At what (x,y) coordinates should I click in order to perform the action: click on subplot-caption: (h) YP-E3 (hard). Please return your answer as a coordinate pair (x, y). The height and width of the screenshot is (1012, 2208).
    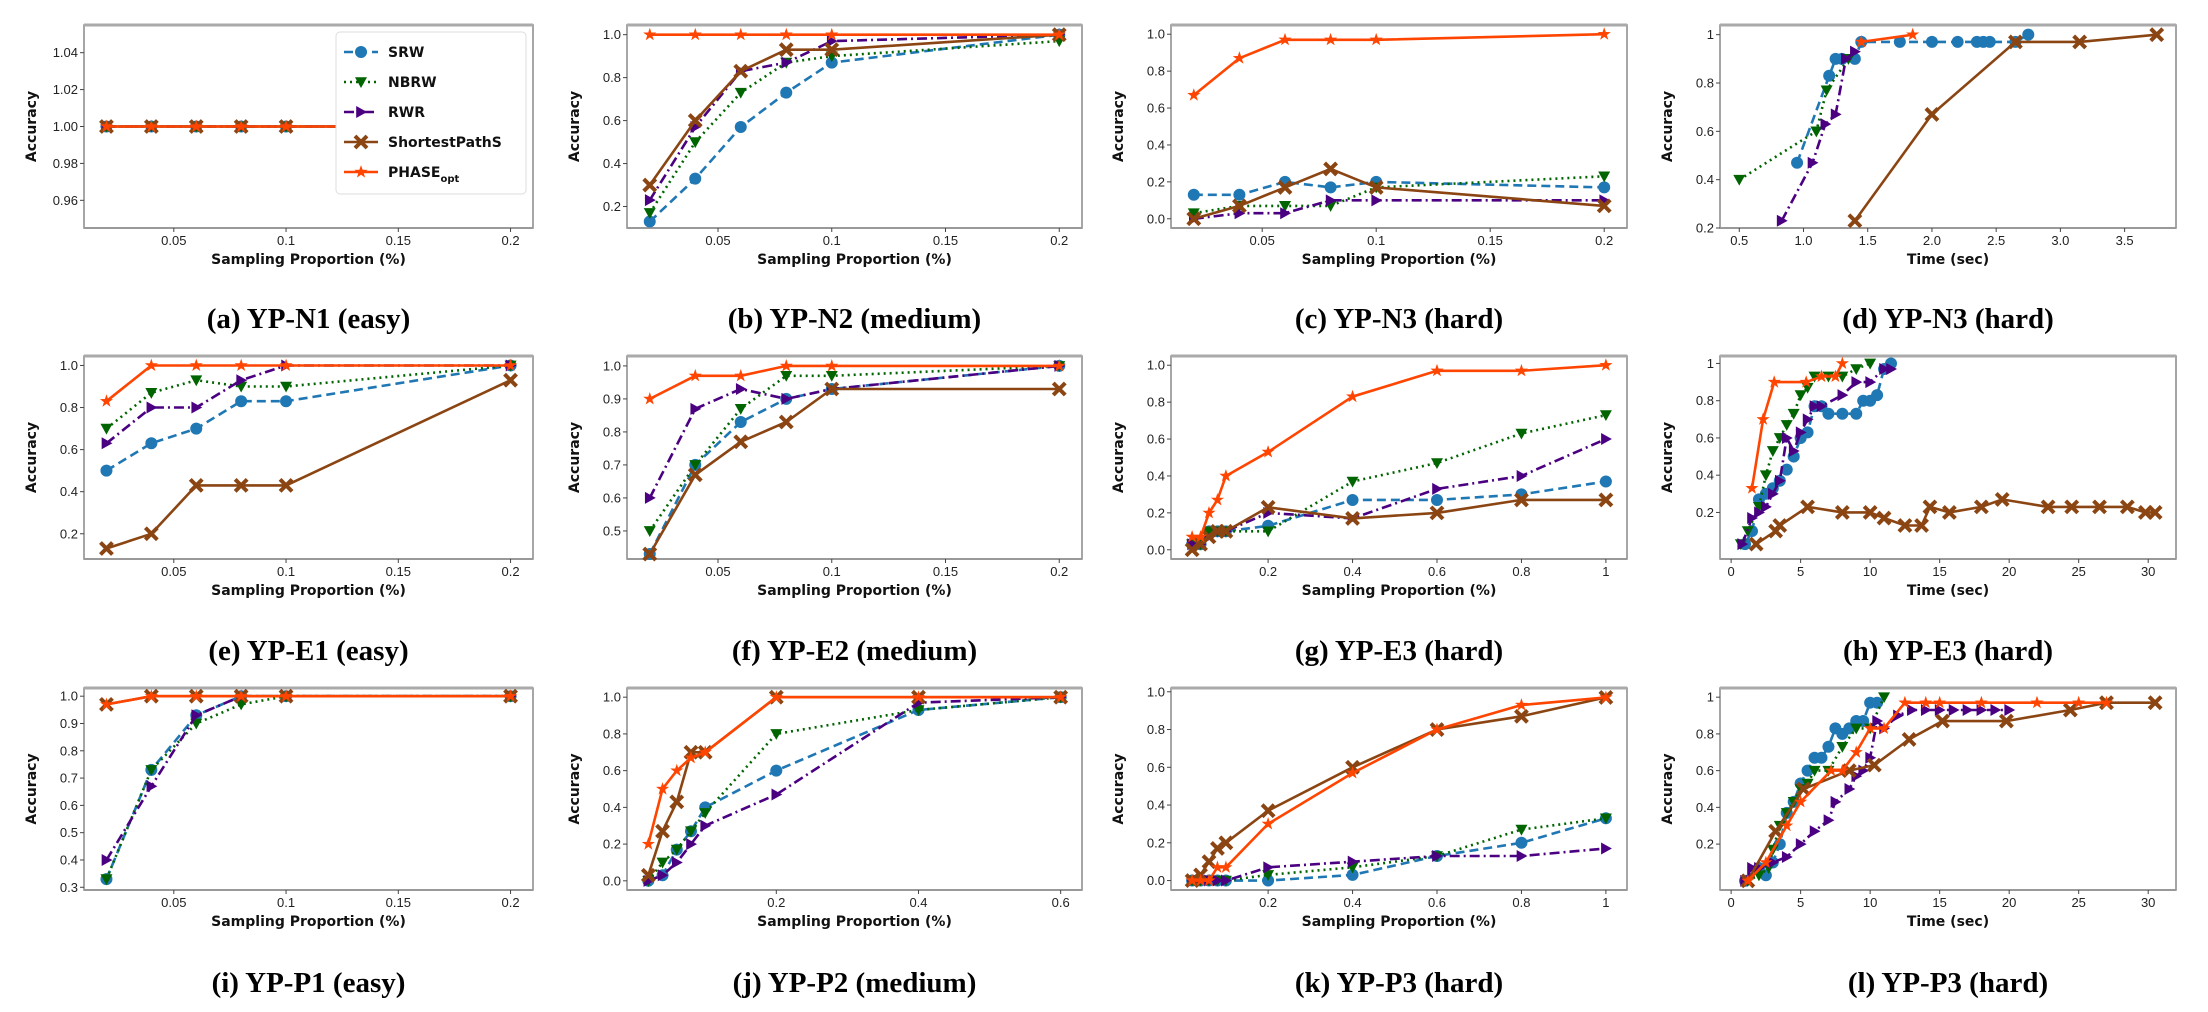
    Looking at the image, I should click on (1948, 651).